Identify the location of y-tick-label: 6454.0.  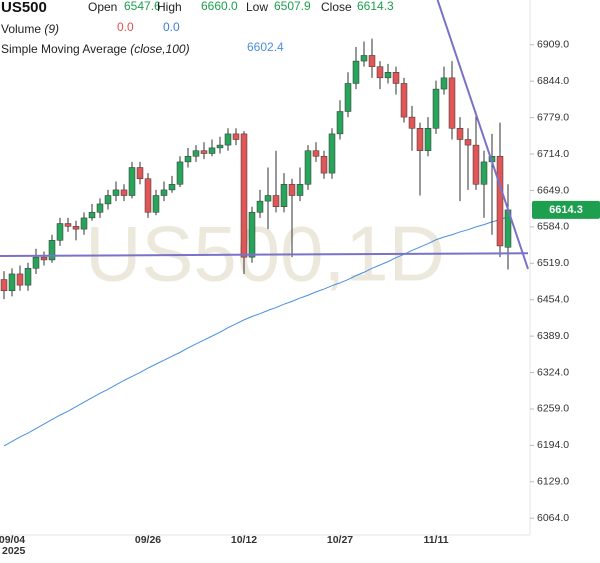
(553, 299).